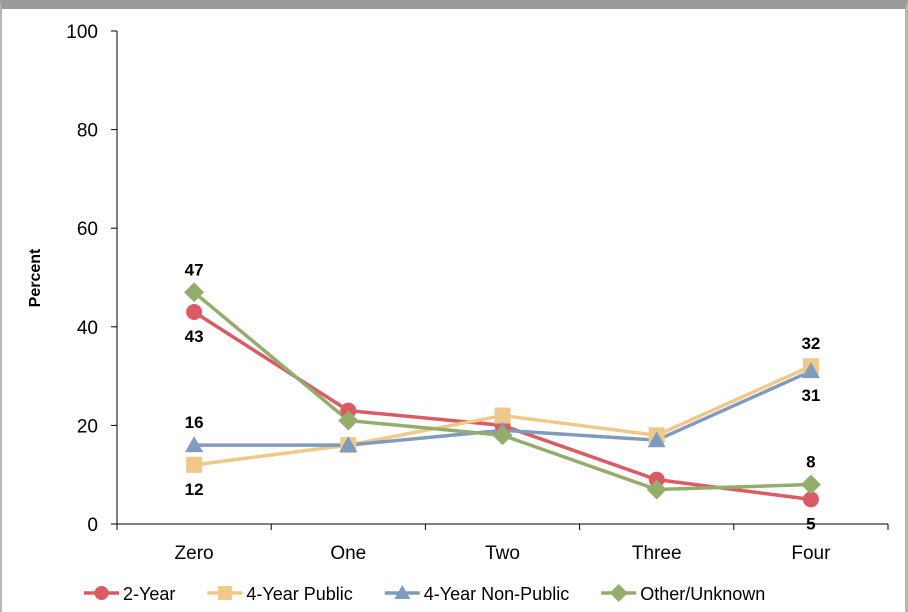 This screenshot has width=908, height=612. Describe the element at coordinates (810, 523) in the screenshot. I see `data-label: 5` at that location.